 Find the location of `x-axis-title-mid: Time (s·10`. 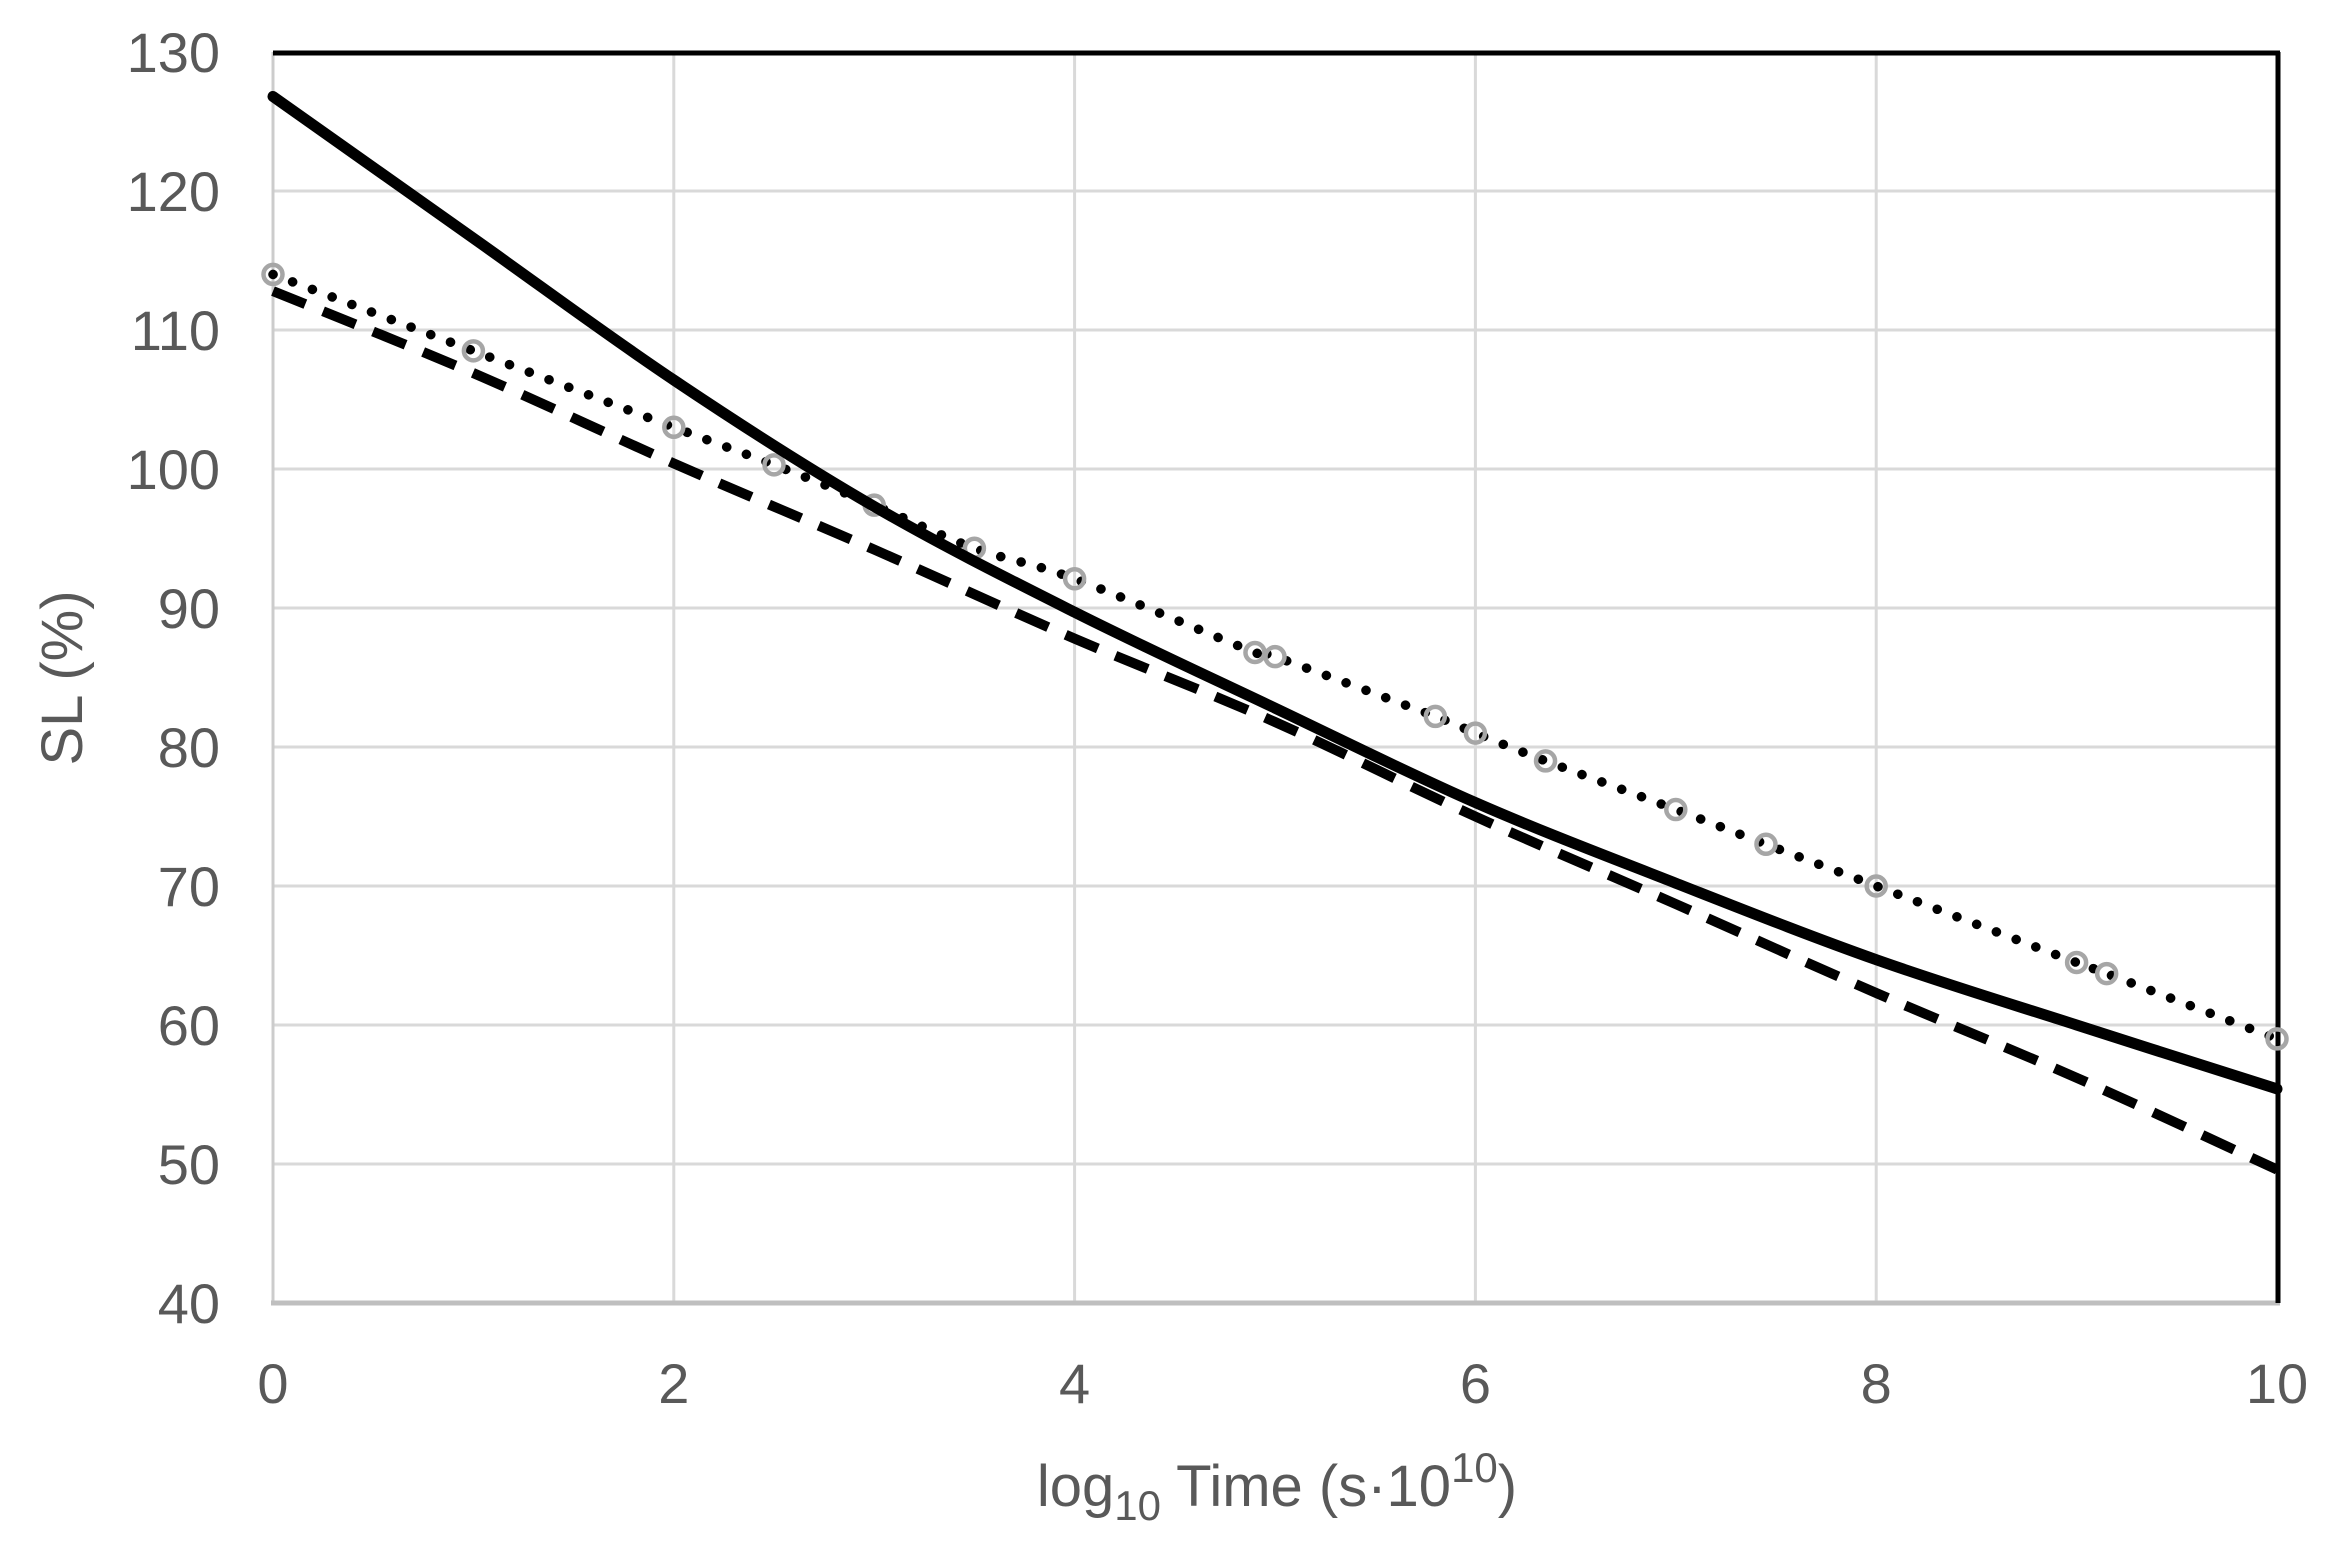

x-axis-title-mid: Time (s·10 is located at coordinates (1306, 1486).